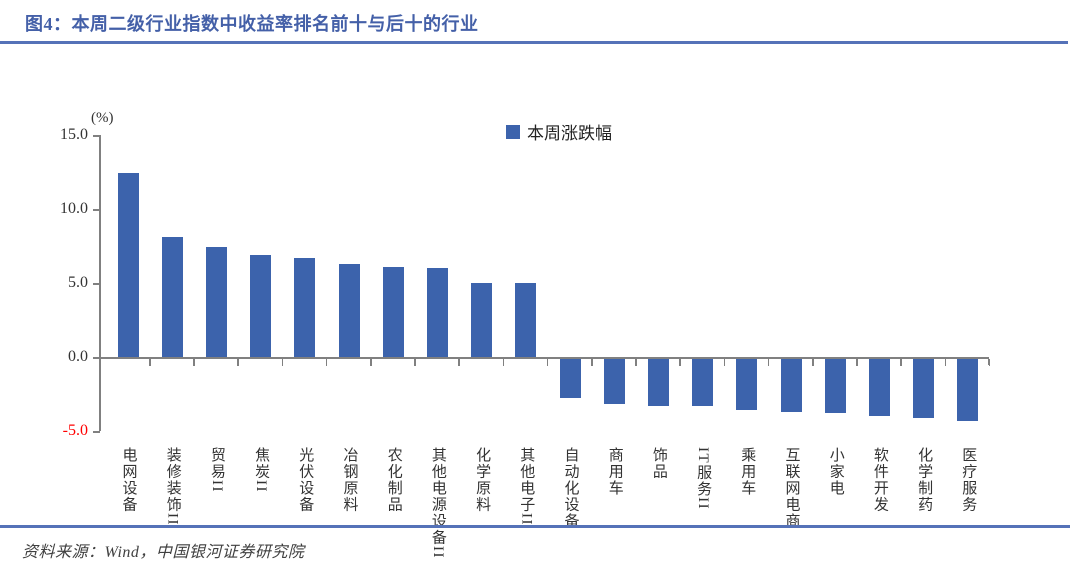 Image resolution: width=1080 pixels, height=568 pixels. I want to click on x-axis-label: 其他电源设备II, so click(437, 503).